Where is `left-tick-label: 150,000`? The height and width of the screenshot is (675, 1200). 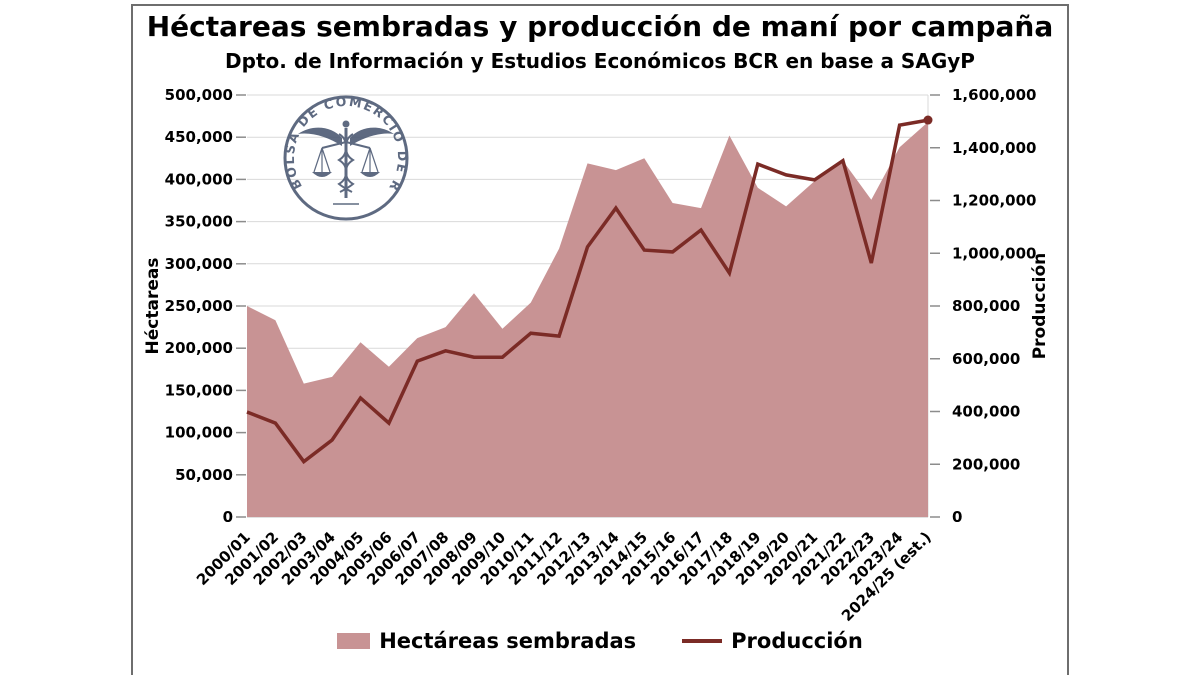
left-tick-label: 150,000 is located at coordinates (199, 390).